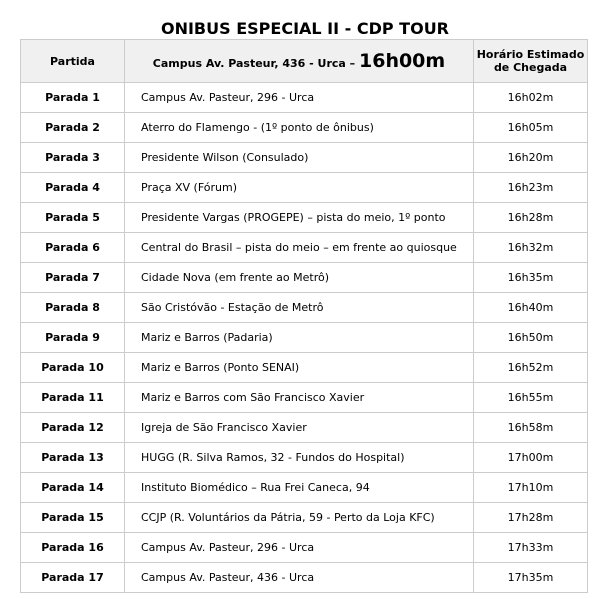  What do you see at coordinates (299, 307) in the screenshot?
I see `stop-location: São Cristóvão - Estação de Metrô` at bounding box center [299, 307].